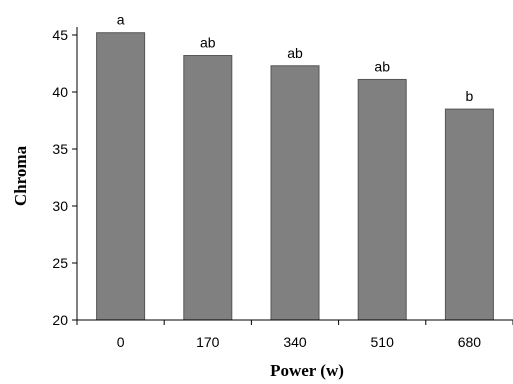 This screenshot has width=513, height=384. Describe the element at coordinates (470, 342) in the screenshot. I see `x-tick-label: 680` at that location.